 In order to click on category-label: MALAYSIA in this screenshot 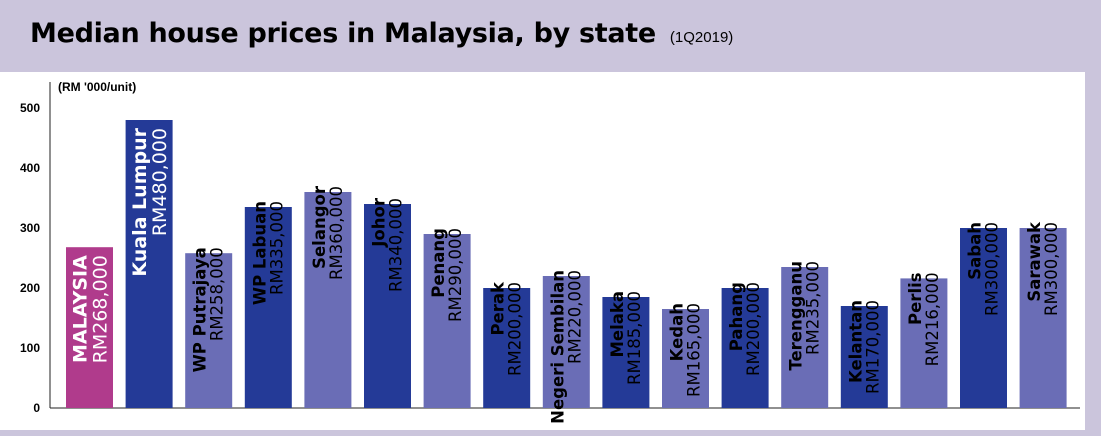, I will do `click(81, 309)`.